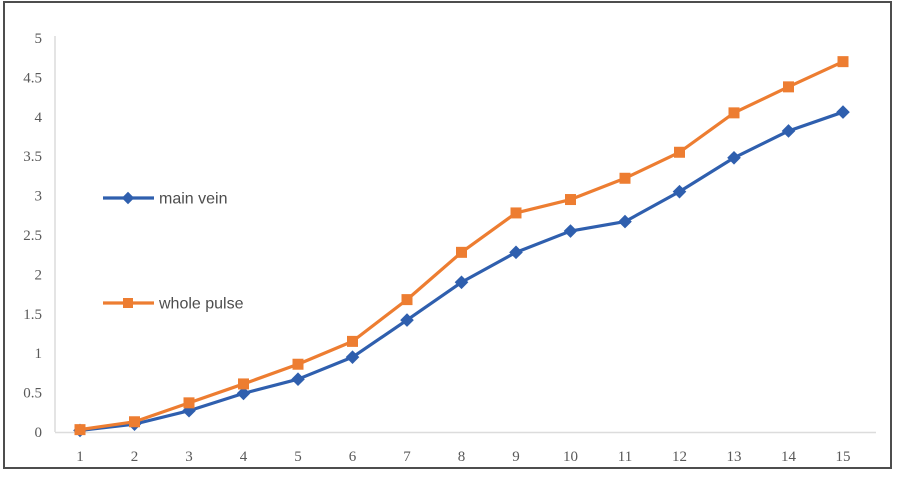 Image resolution: width=900 pixels, height=479 pixels. I want to click on x-axis-tick-labels: 1 2 3 4 5 6 7 8 9 10 11 12 13 14 15, so click(463, 457).